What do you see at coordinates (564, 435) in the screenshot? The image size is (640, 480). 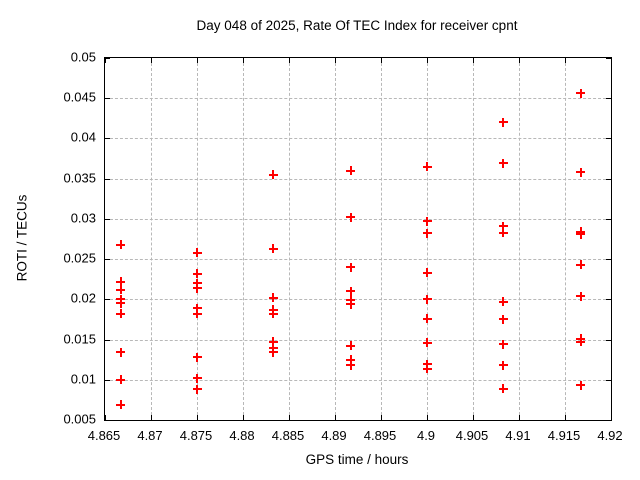 I see `x-tick-label: 4.915` at bounding box center [564, 435].